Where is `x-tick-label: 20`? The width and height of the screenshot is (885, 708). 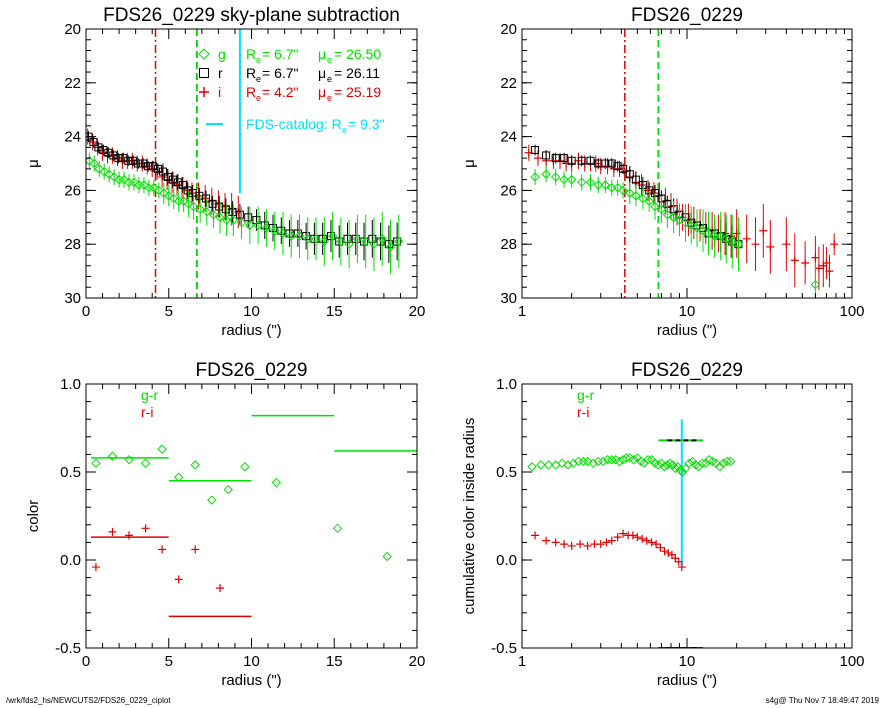 x-tick-label: 20 is located at coordinates (417, 311).